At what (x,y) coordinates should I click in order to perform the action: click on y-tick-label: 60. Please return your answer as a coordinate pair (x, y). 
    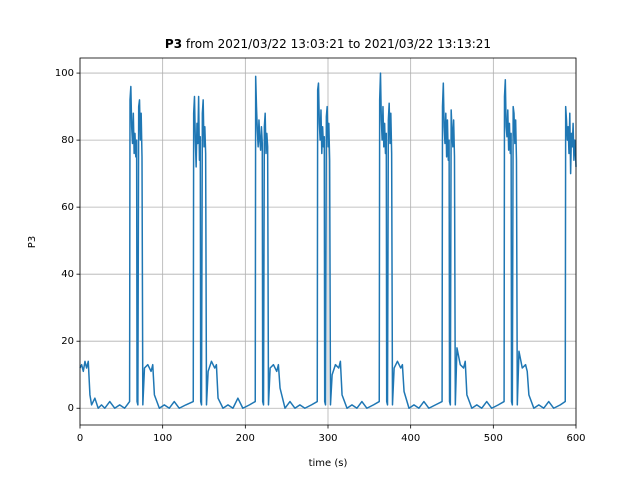
    Looking at the image, I should click on (67, 207).